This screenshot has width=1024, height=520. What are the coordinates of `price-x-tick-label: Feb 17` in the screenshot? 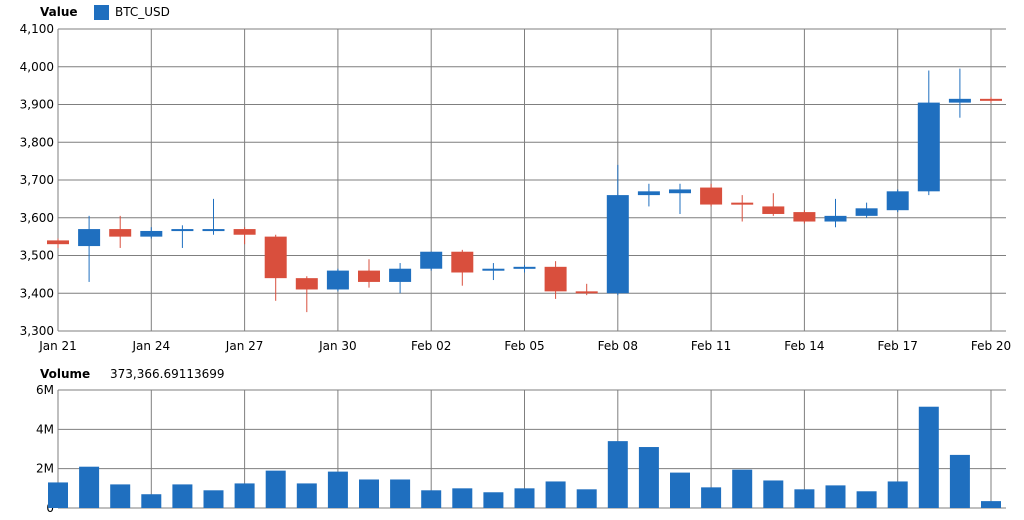 It's located at (898, 346).